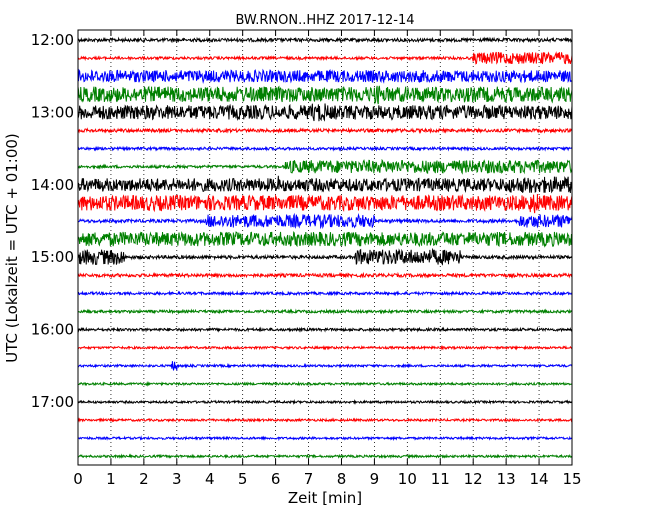  Describe the element at coordinates (52, 40) in the screenshot. I see `y-tick-label: 12:00` at that location.